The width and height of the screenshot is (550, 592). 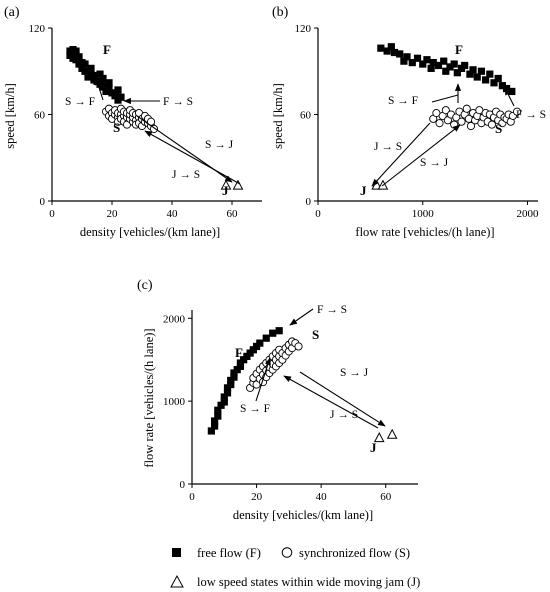 I want to click on x-tick-label: 20, so click(x=257, y=497).